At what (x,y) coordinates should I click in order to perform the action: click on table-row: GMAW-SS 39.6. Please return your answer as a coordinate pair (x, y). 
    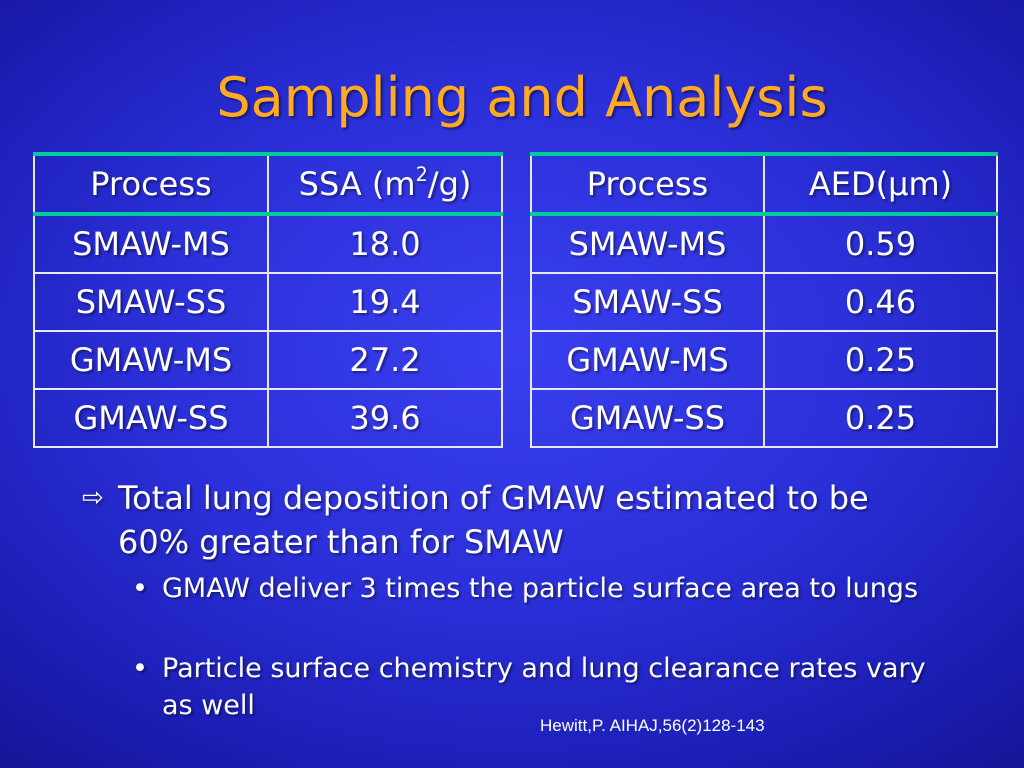
    Looking at the image, I should click on (268, 418).